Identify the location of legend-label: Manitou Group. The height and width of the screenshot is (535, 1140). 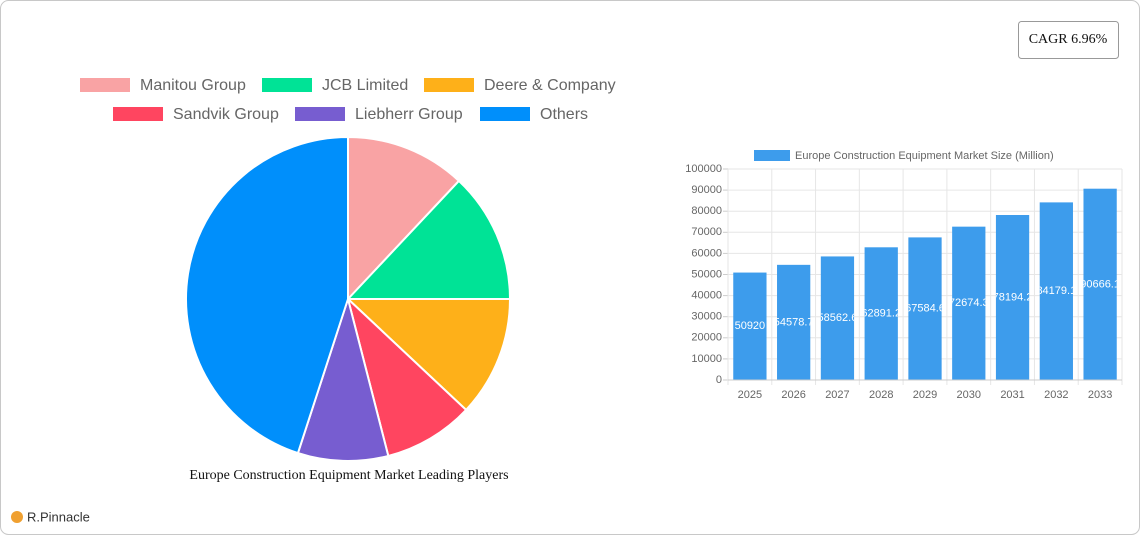
(193, 85).